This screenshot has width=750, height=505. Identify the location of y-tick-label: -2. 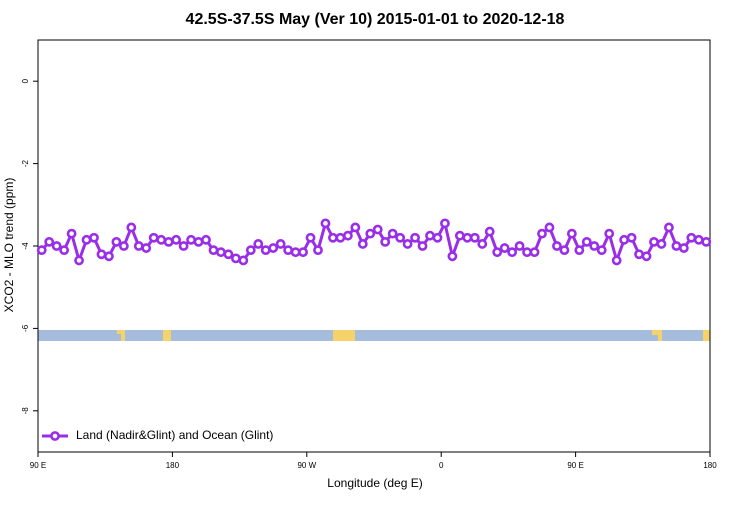
(25, 163).